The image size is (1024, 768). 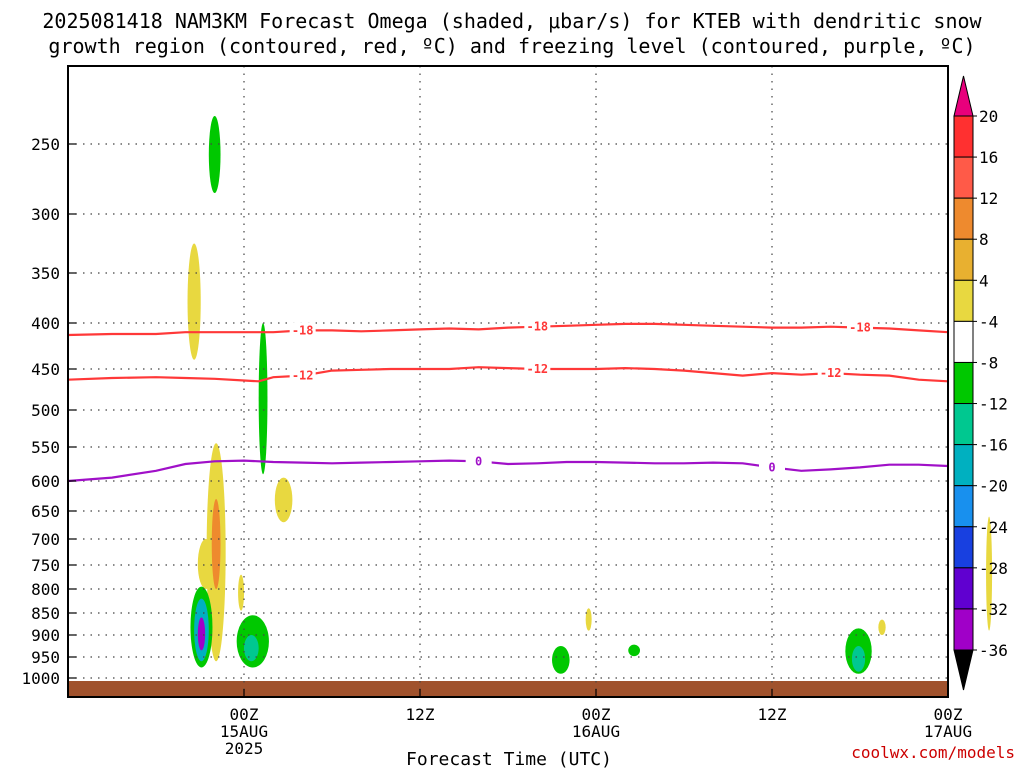 What do you see at coordinates (45, 657) in the screenshot?
I see `y-tick-label-950: 950` at bounding box center [45, 657].